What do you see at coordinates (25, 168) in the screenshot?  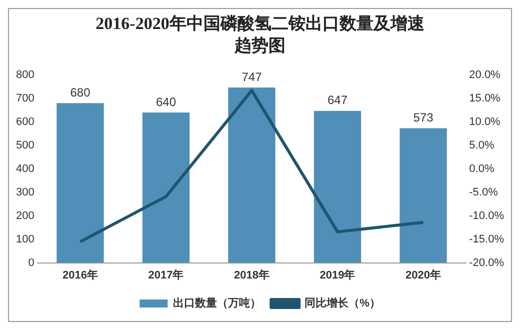 I see `y-tick-label: 400` at bounding box center [25, 168].